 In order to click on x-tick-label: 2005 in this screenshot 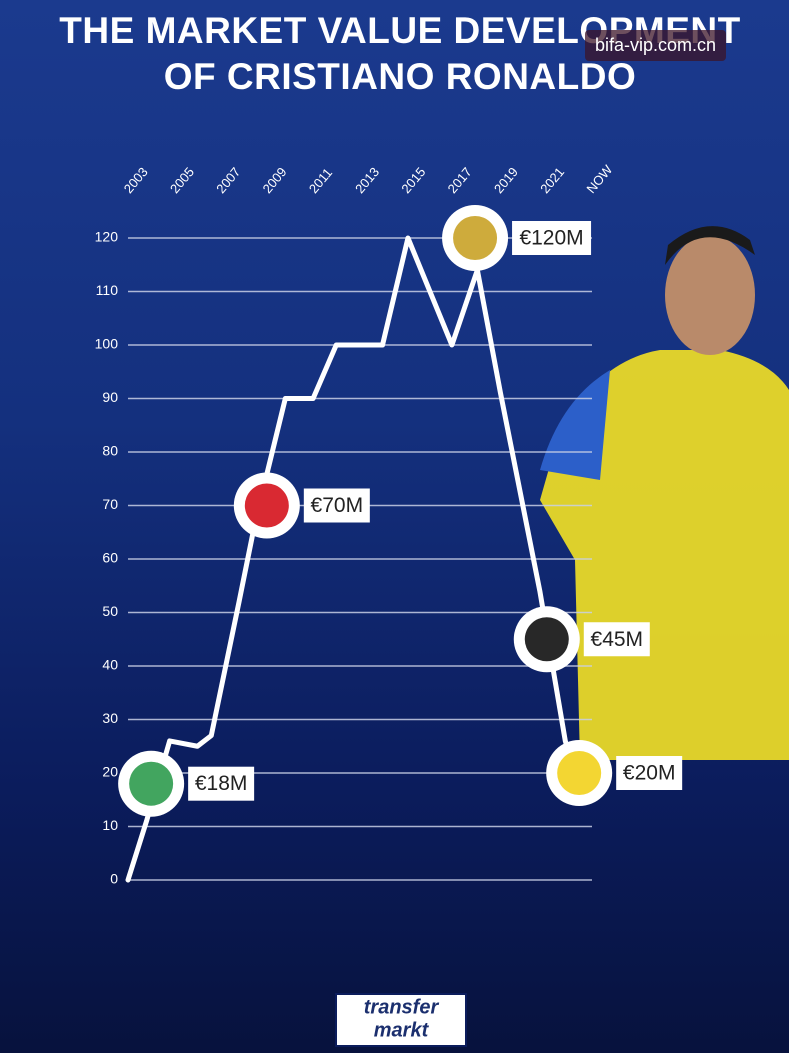, I will do `click(182, 180)`.